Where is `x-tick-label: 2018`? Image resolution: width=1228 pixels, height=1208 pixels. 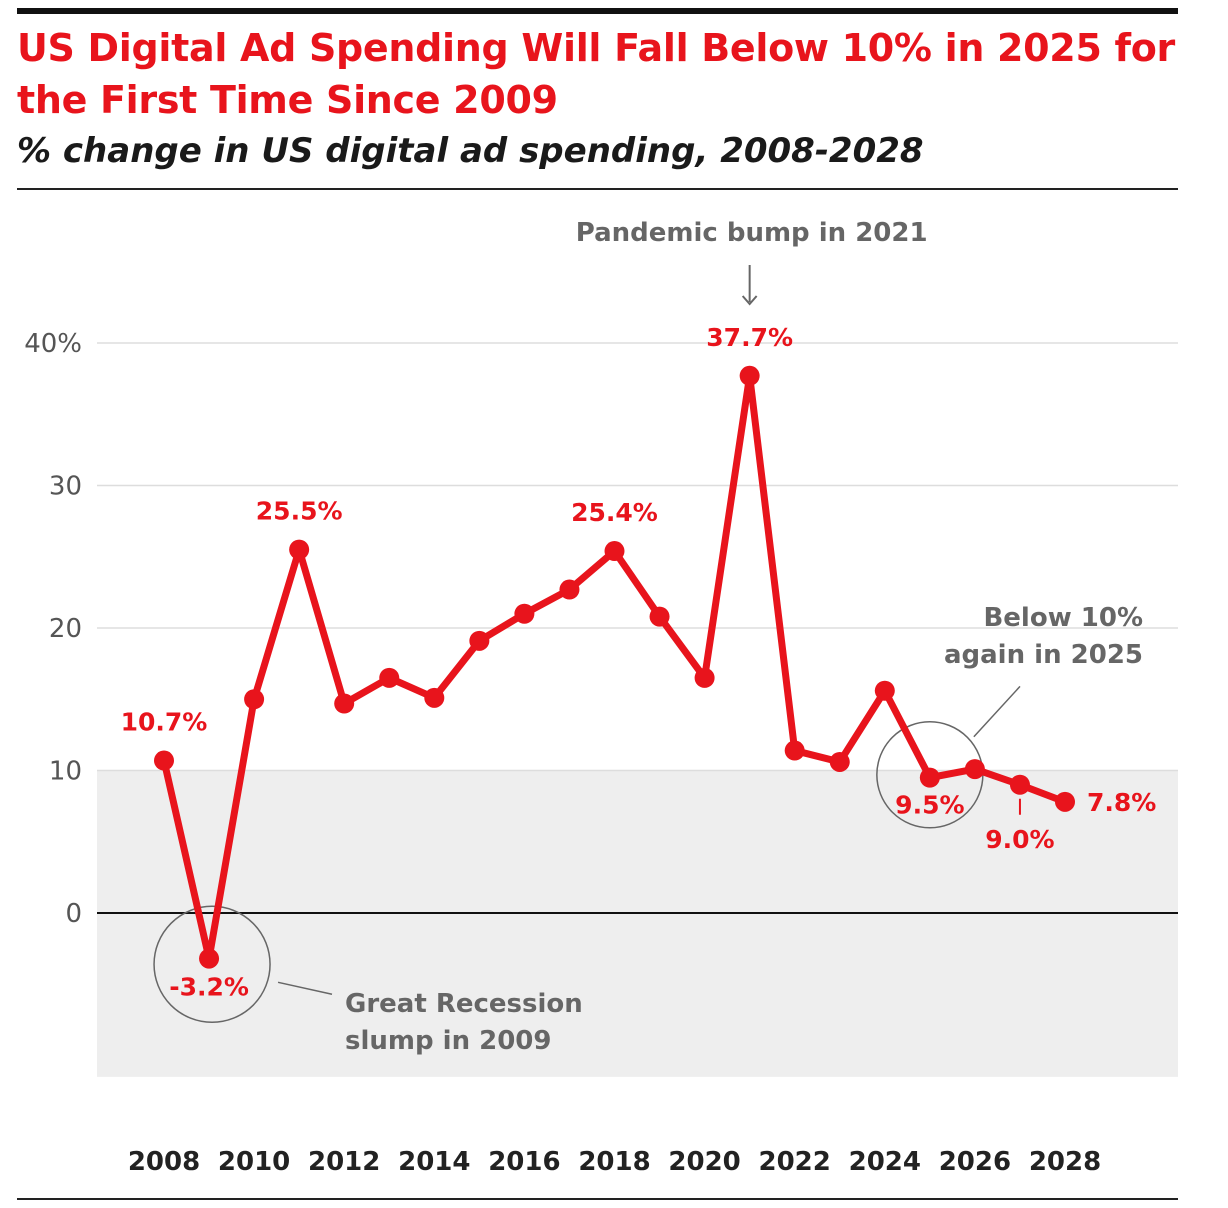
x-tick-label: 2018 is located at coordinates (614, 1162).